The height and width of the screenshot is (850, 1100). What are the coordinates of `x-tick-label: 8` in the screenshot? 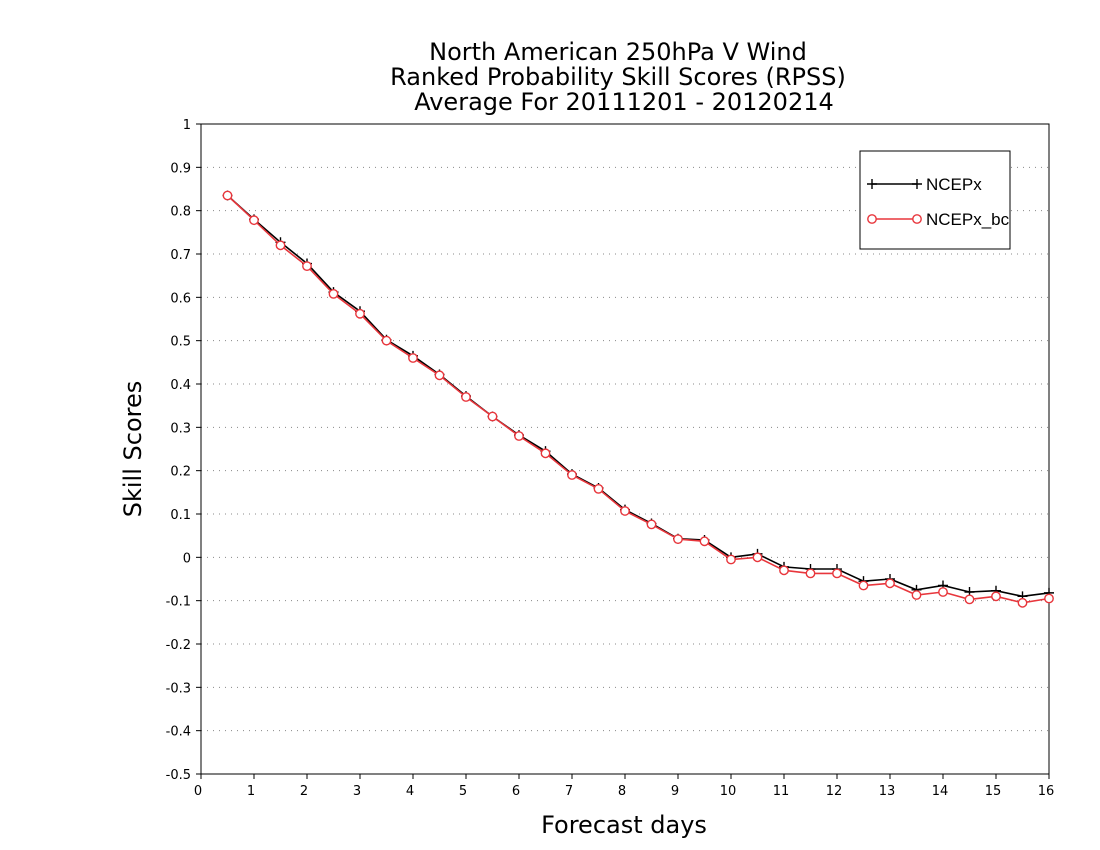 It's located at (622, 791).